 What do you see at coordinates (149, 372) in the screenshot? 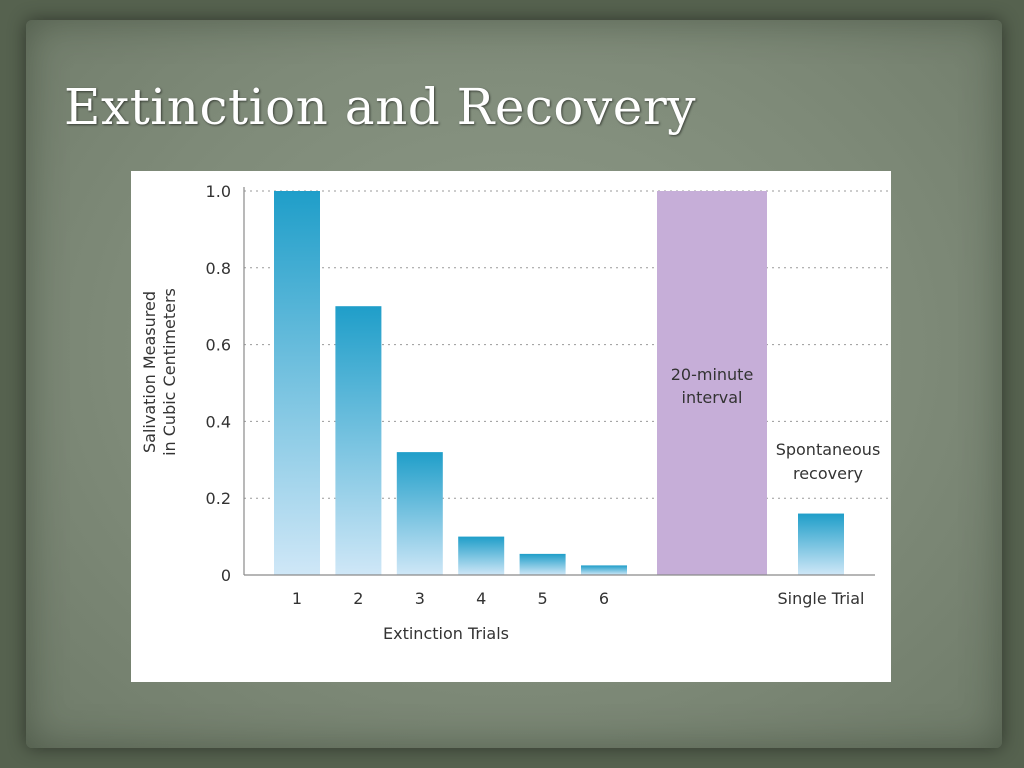
I see `y-axis-label-line: Salivation Measured` at bounding box center [149, 372].